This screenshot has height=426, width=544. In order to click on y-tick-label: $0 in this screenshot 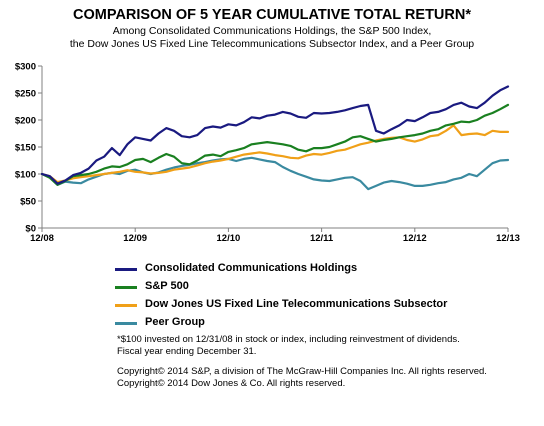, I will do `click(30, 229)`.